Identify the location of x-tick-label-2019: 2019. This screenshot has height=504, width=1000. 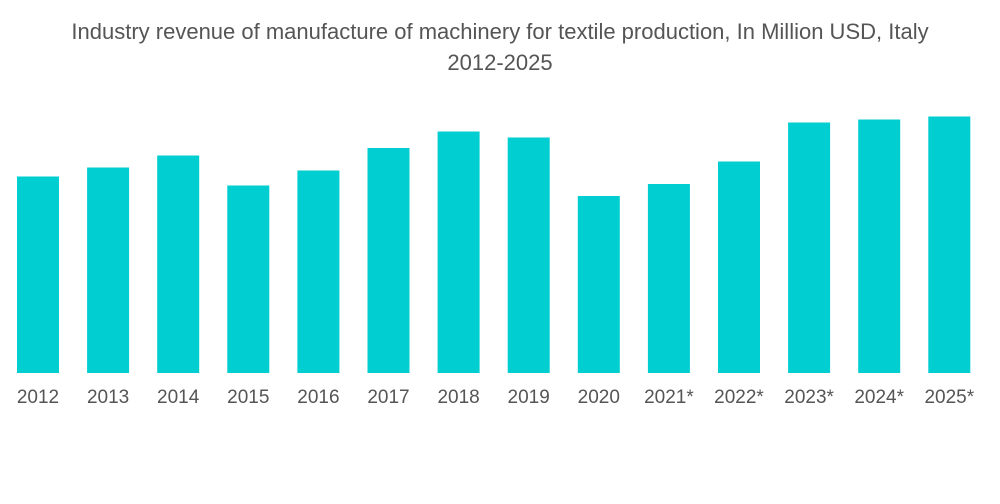
(529, 397).